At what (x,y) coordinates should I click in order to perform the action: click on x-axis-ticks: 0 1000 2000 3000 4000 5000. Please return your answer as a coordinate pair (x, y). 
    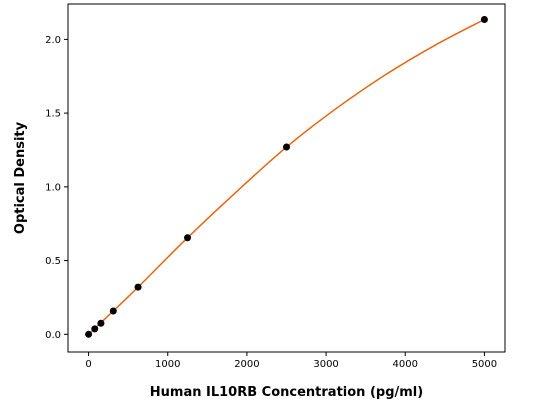
    Looking at the image, I should click on (291, 361).